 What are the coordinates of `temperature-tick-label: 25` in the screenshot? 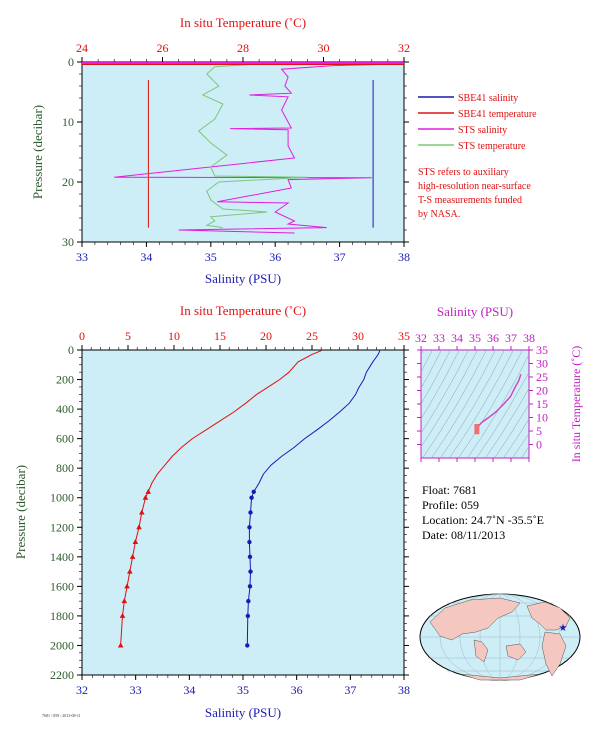 It's located at (312, 336).